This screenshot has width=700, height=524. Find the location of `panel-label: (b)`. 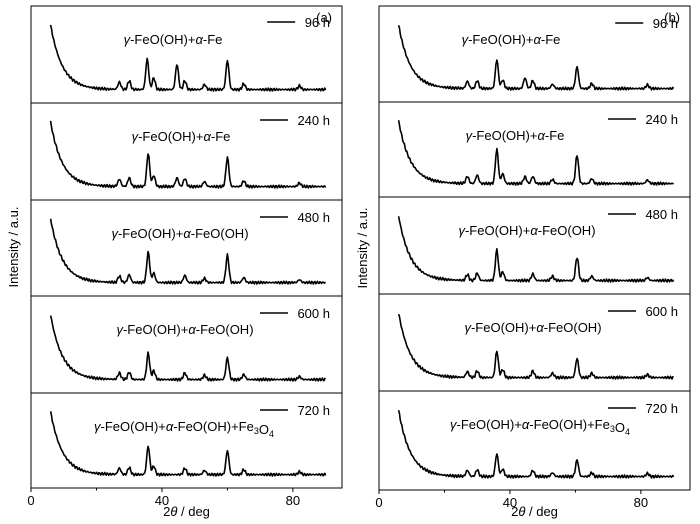

panel-label: (b) is located at coordinates (672, 17).